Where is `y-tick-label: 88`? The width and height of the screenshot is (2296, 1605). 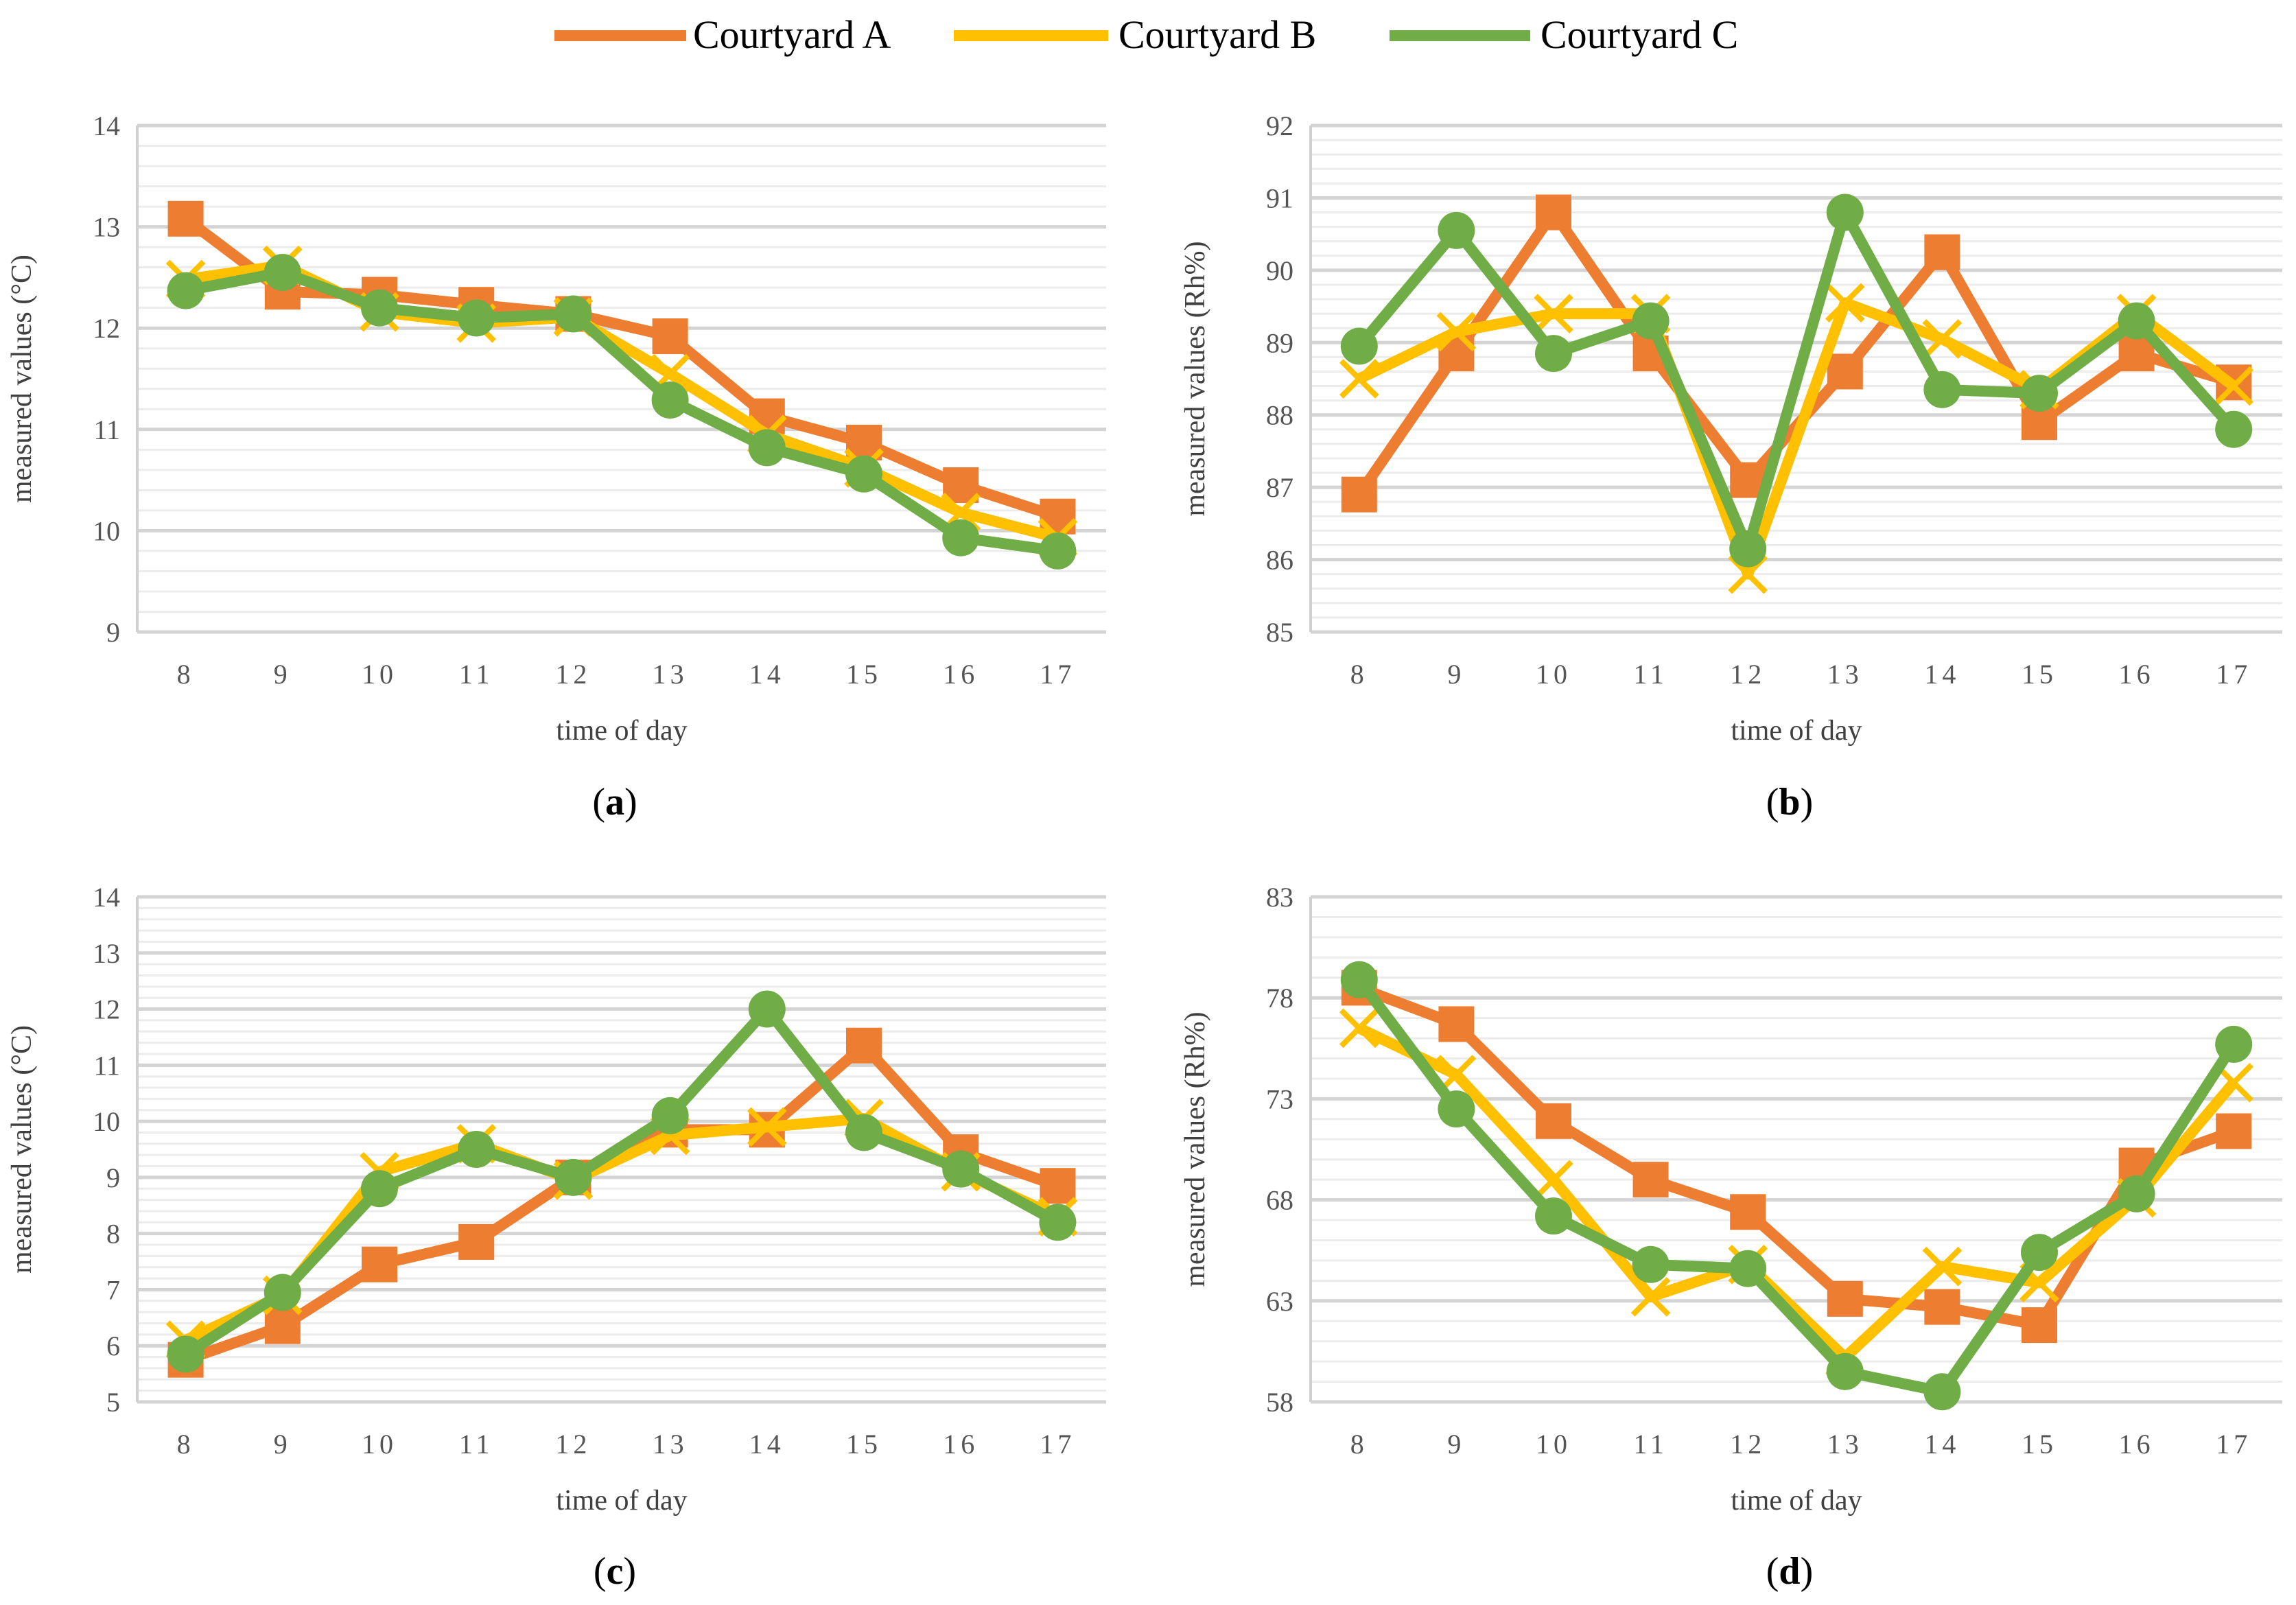 y-tick-label: 88 is located at coordinates (1279, 416).